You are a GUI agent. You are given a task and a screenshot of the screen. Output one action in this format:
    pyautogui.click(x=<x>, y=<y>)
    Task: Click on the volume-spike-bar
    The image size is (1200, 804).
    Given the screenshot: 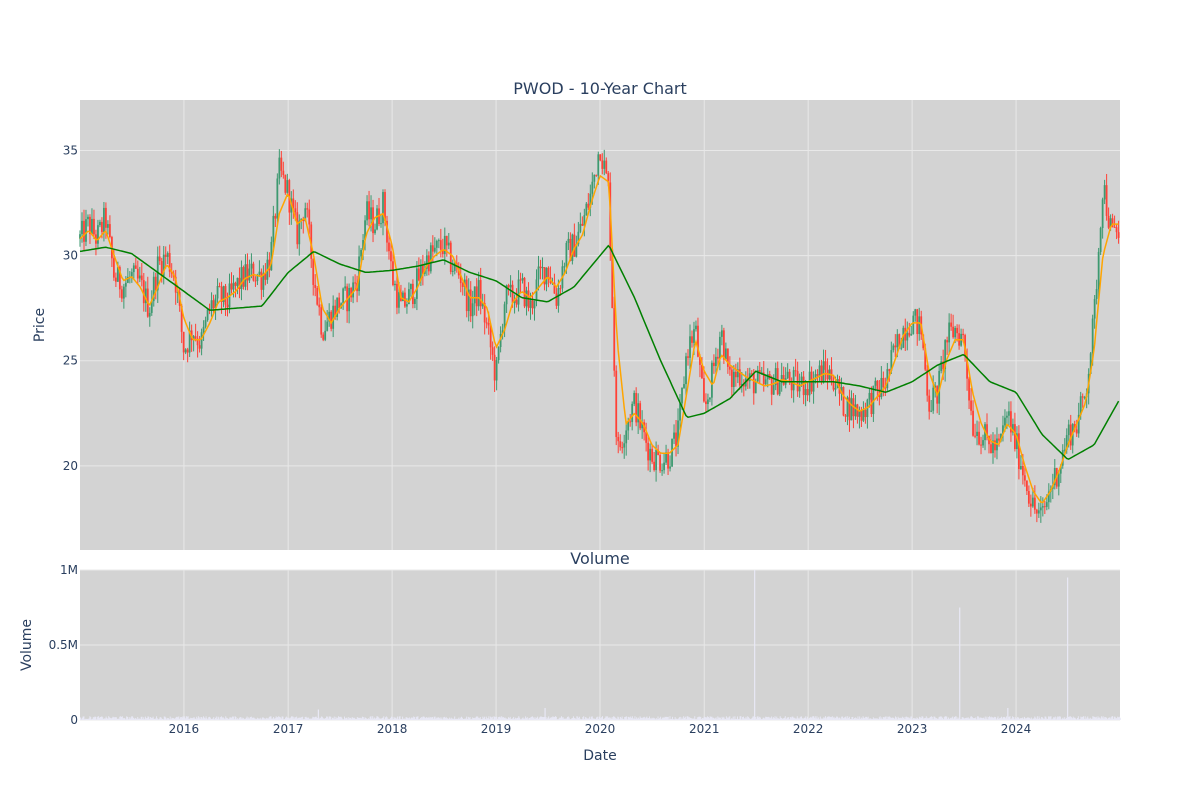 What is the action you would take?
    pyautogui.click(x=1068, y=648)
    